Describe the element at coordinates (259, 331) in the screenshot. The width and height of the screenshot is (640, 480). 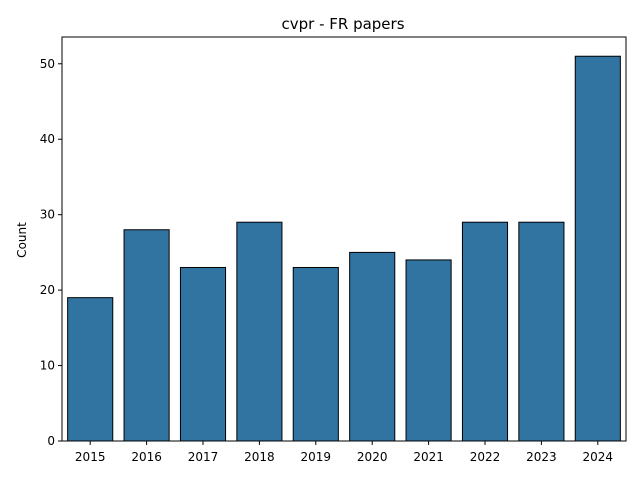
I see `bar-2018` at that location.